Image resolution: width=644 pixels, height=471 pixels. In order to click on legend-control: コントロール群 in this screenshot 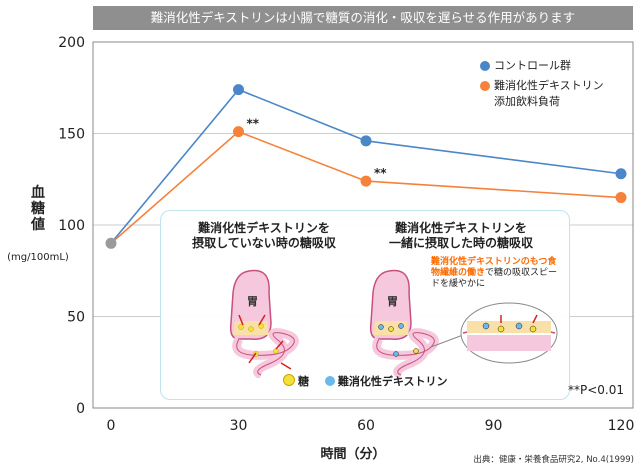, I will do `click(542, 66)`.